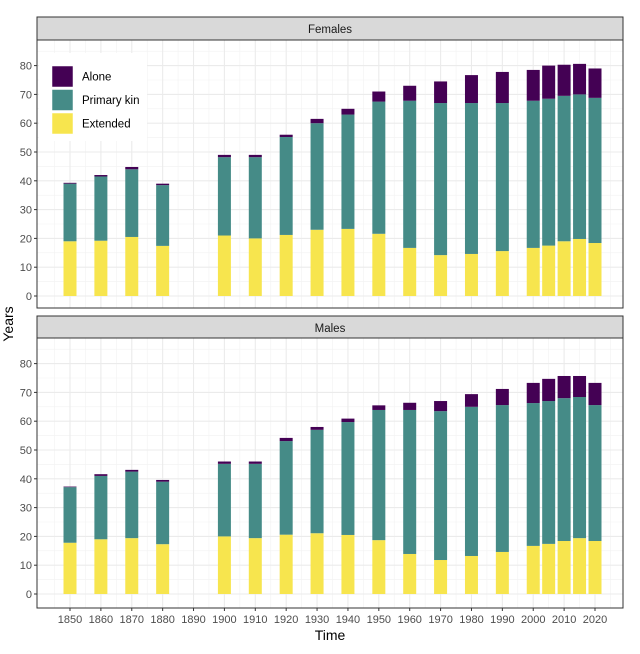 This screenshot has height=654, width=640. I want to click on bar-alone-2005, so click(549, 82).